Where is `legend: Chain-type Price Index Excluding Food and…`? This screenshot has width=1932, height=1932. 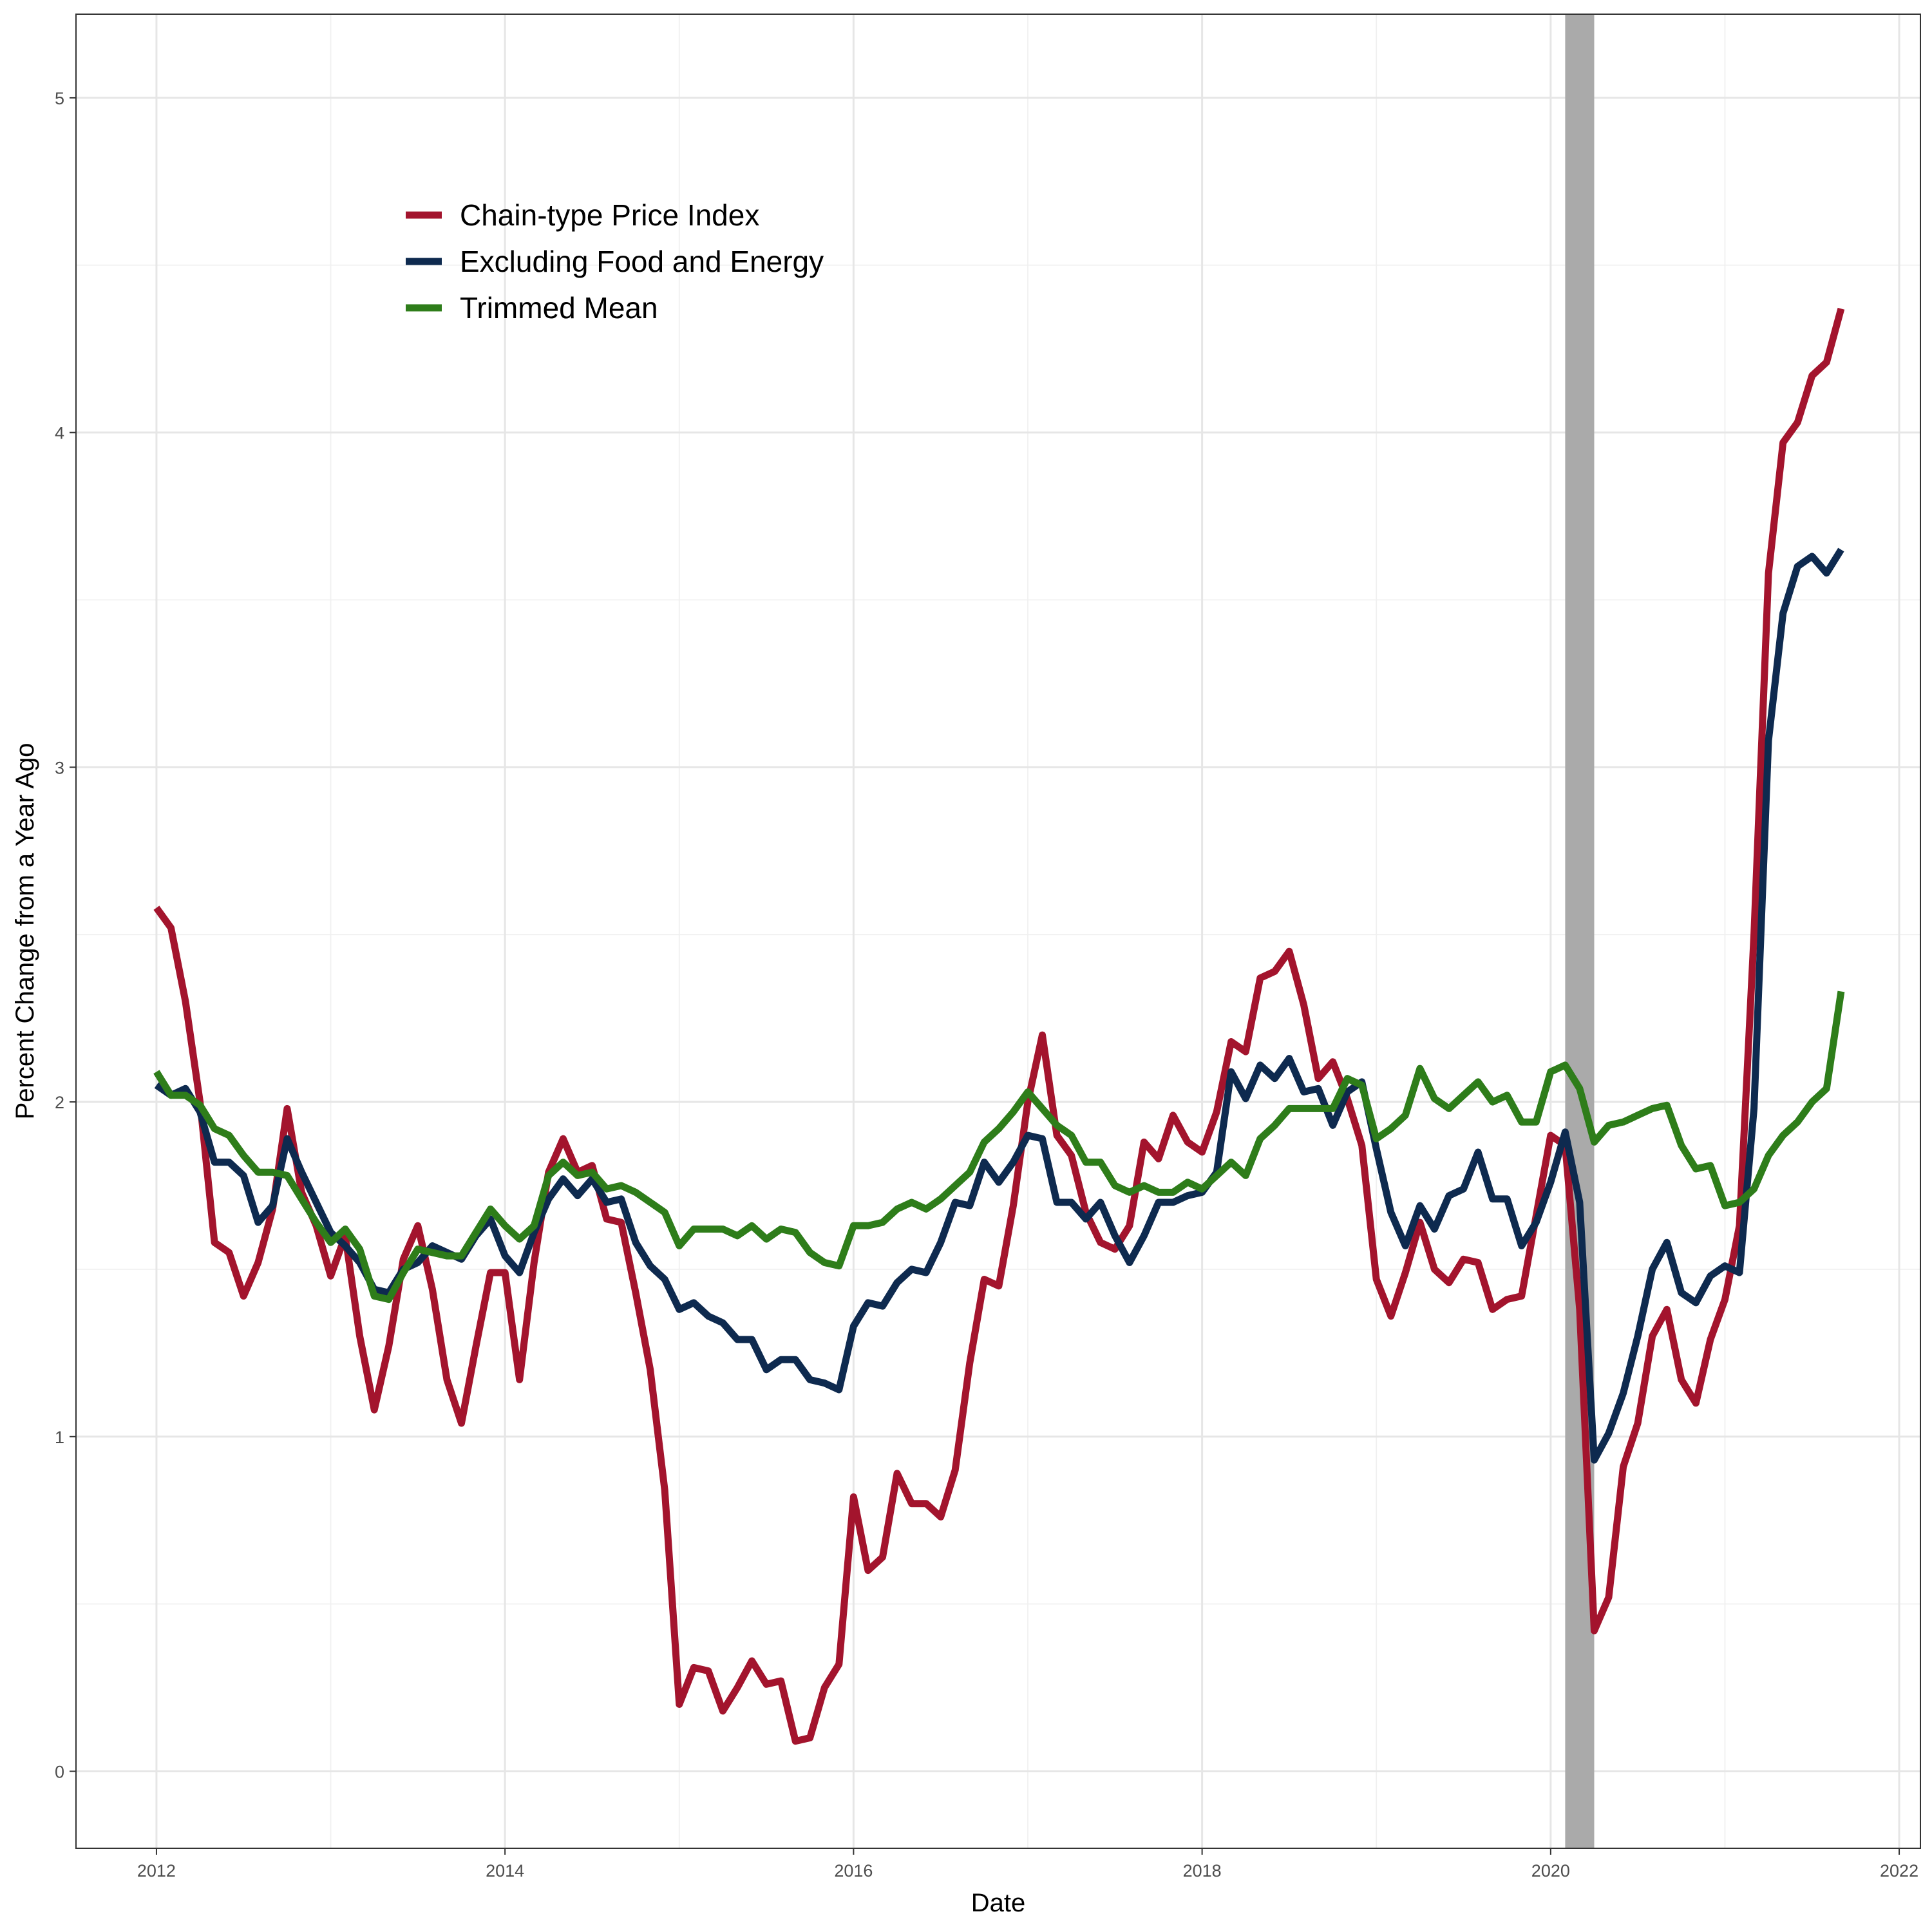
legend: Chain-type Price Index Excluding Food and… is located at coordinates (615, 261).